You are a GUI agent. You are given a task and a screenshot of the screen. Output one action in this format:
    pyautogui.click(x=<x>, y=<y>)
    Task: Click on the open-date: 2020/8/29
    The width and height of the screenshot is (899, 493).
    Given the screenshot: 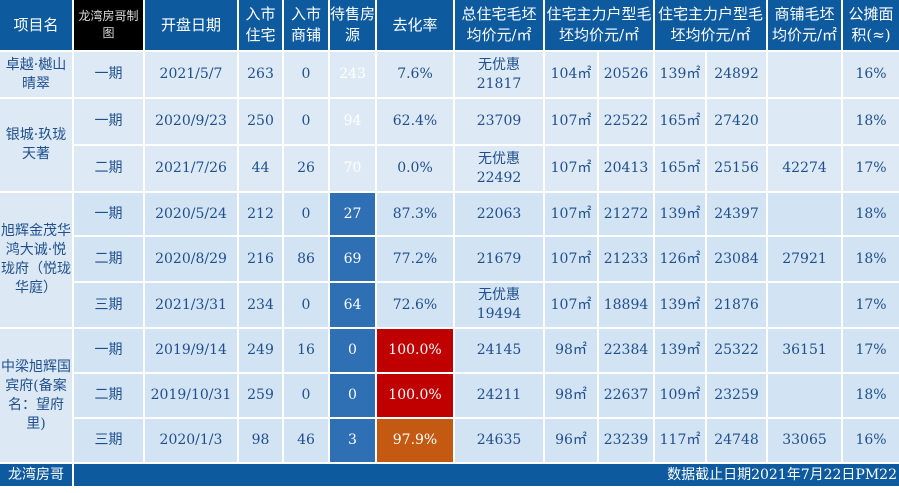 What is the action you would take?
    pyautogui.click(x=191, y=259)
    